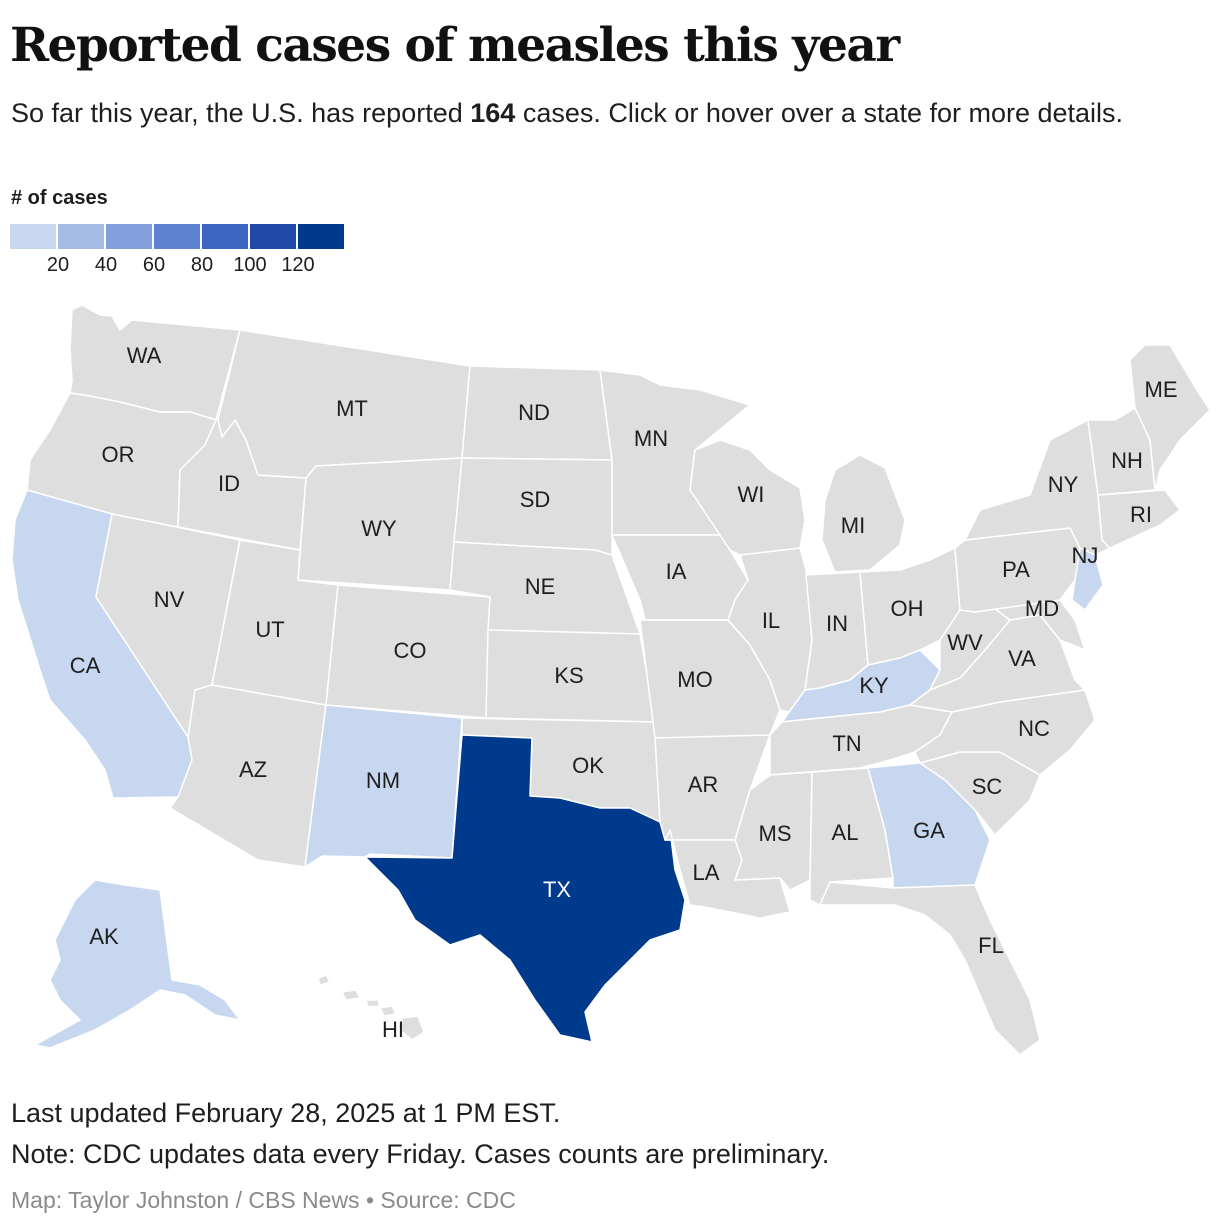  What do you see at coordinates (1063, 484) in the screenshot?
I see `state-label: NY` at bounding box center [1063, 484].